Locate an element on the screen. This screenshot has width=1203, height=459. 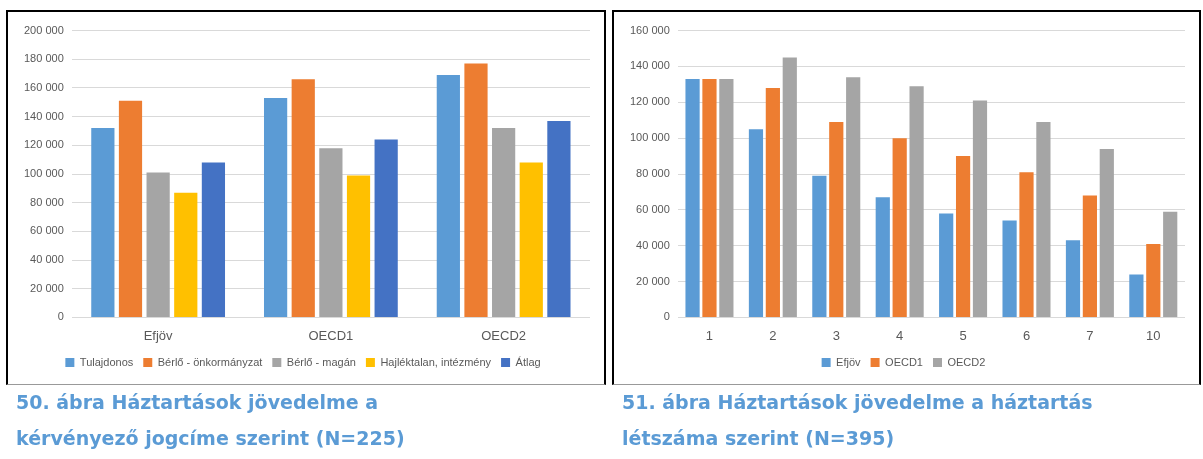
x-tick-label: Efjöv is located at coordinates (158, 335).